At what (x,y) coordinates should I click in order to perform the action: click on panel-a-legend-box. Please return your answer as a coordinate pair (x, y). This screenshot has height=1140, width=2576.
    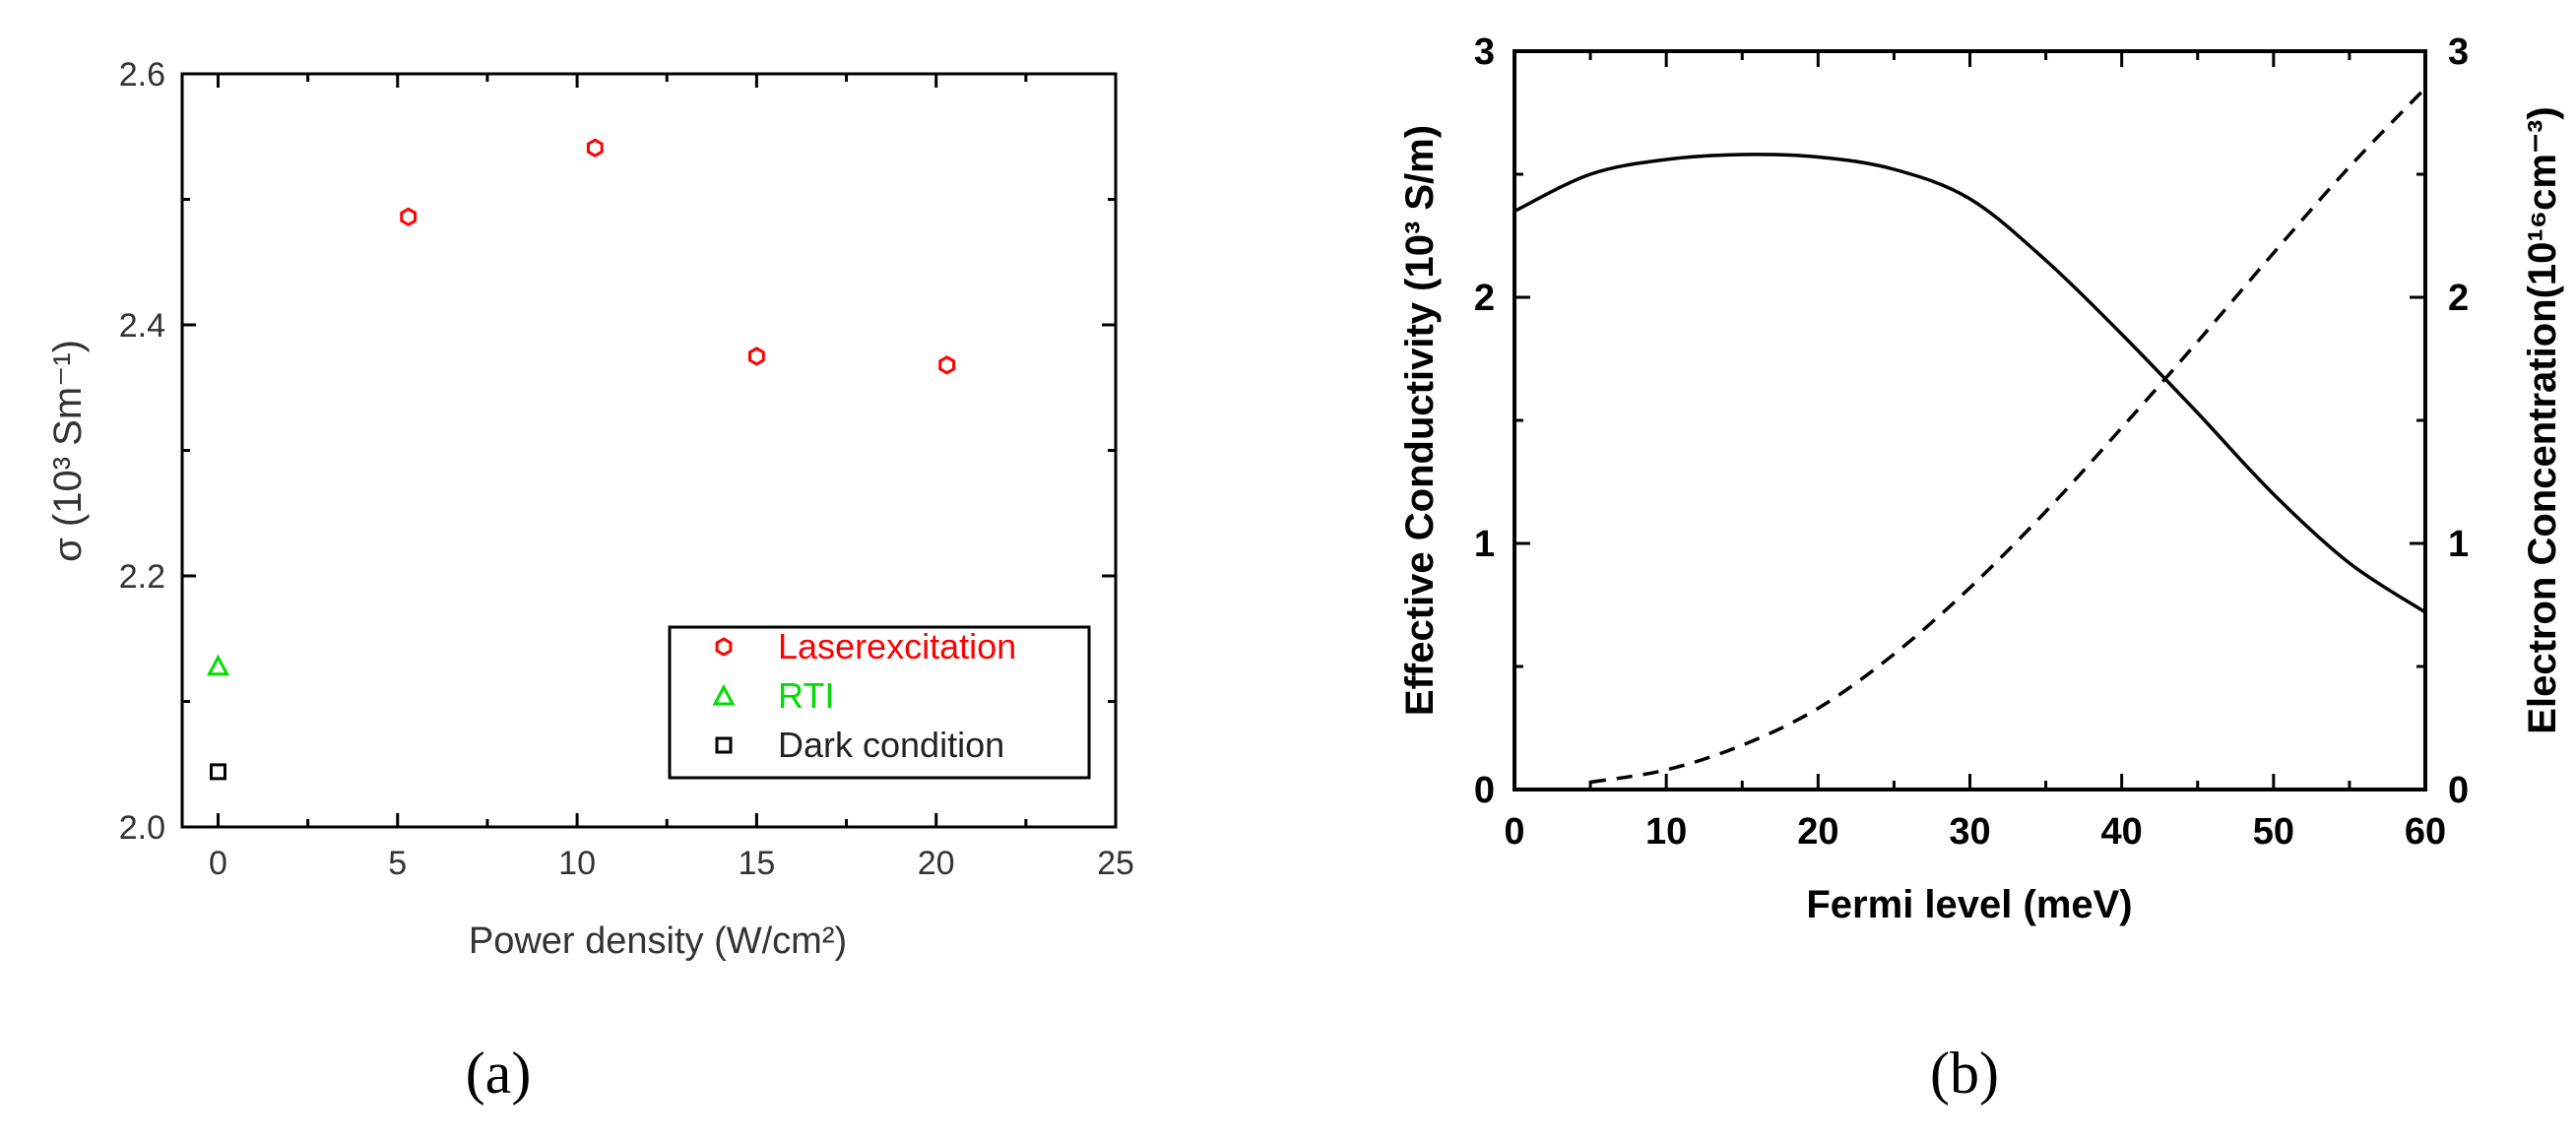
    Looking at the image, I should click on (879, 702).